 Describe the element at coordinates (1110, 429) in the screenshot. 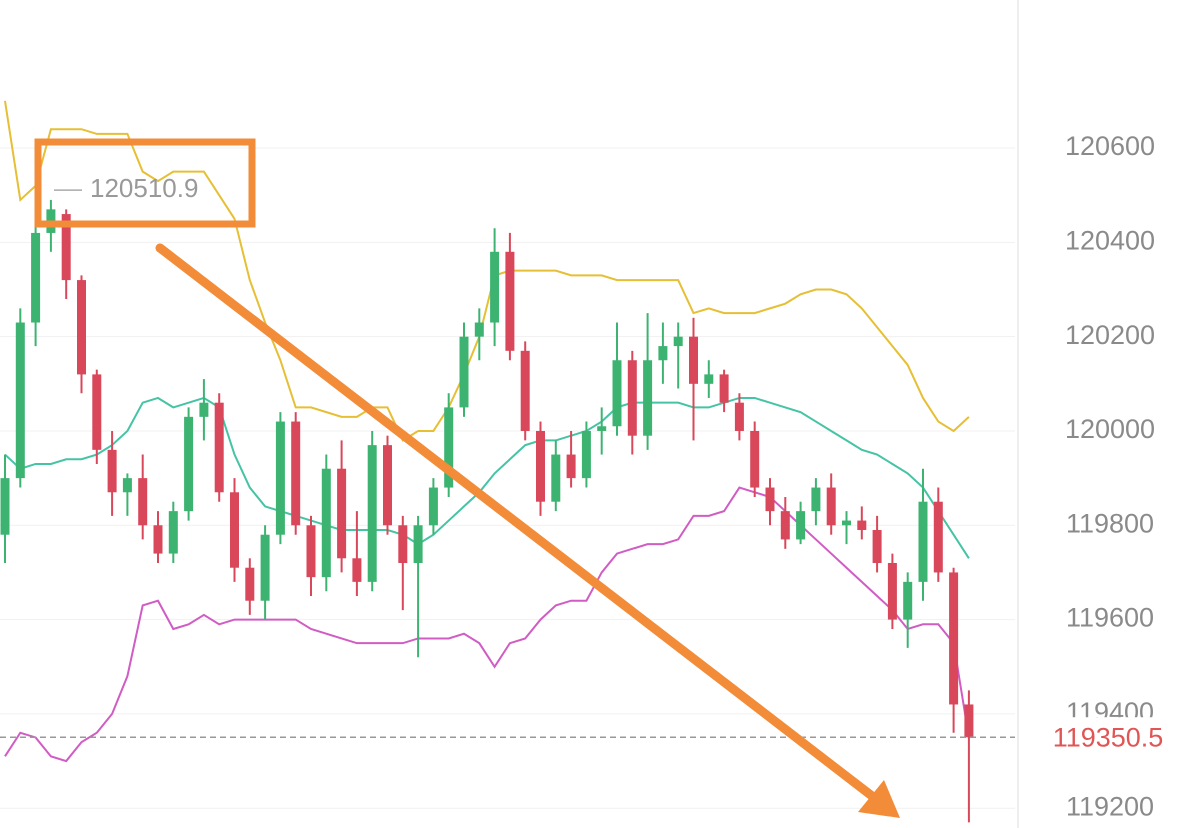

I see `y-tick-label: 120000` at that location.